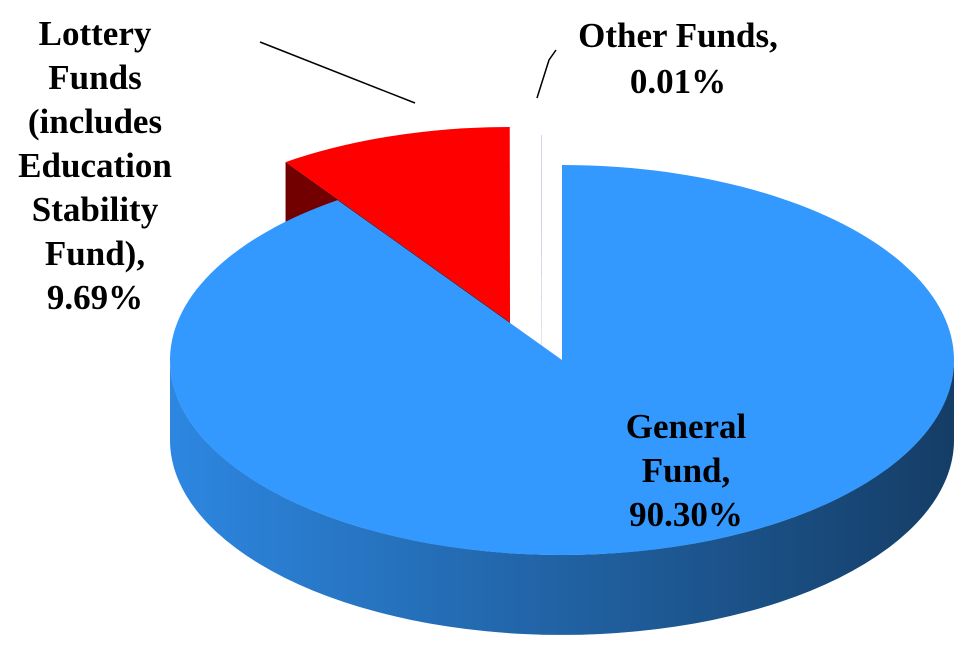  Describe the element at coordinates (678, 81) in the screenshot. I see `data-label-value: 0.01%` at that location.